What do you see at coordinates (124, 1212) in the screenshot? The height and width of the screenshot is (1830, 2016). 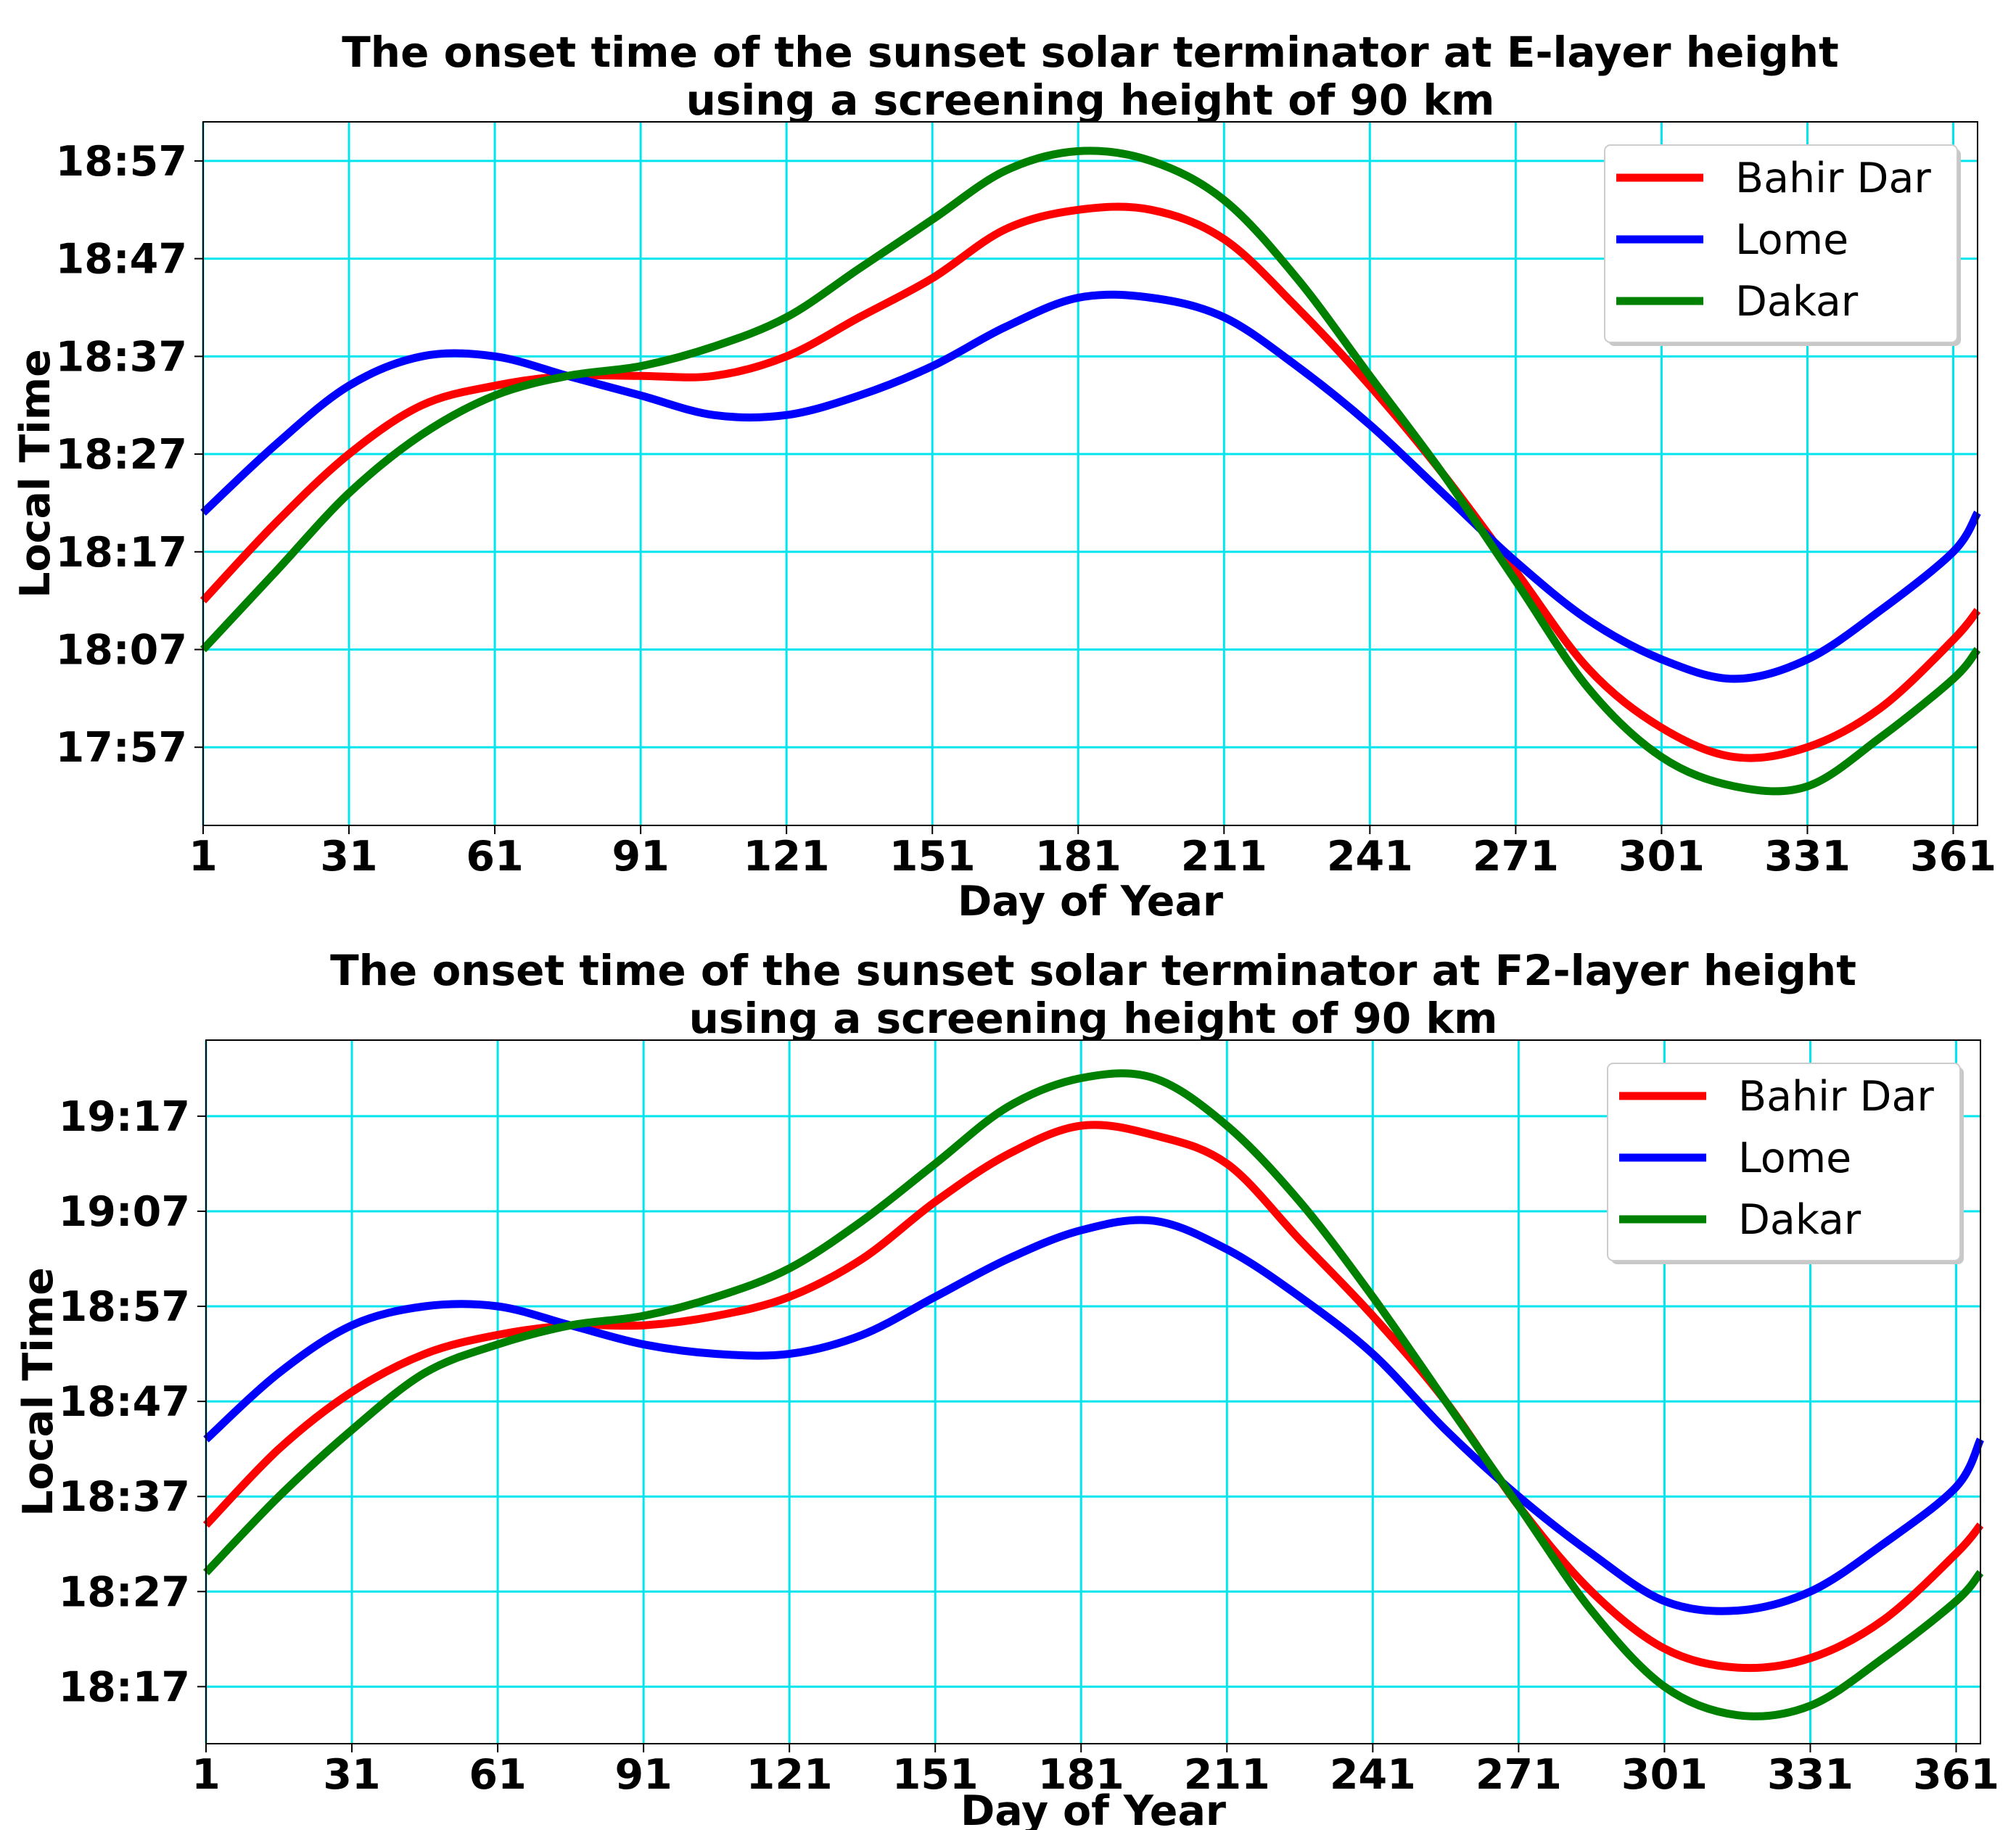 I see `y-tick-label: 19:07` at bounding box center [124, 1212].